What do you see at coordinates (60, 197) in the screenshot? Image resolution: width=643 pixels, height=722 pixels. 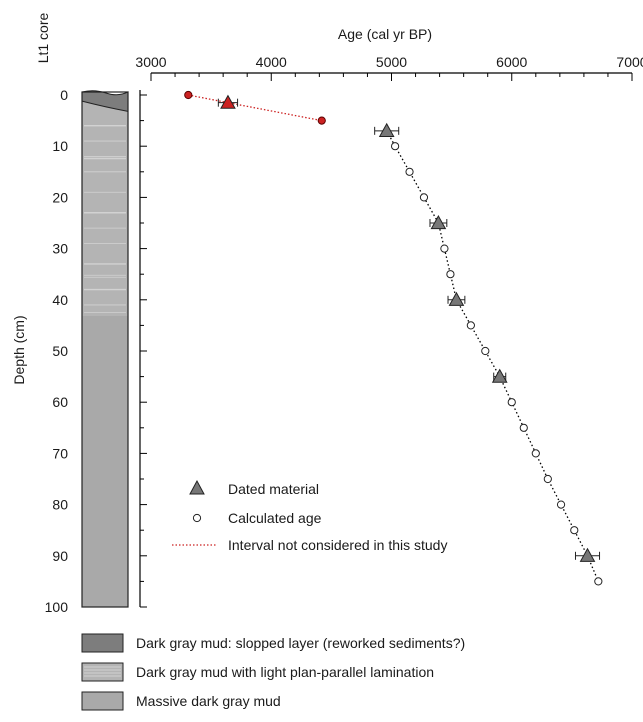 I see `y-tick-label: 20` at bounding box center [60, 197].